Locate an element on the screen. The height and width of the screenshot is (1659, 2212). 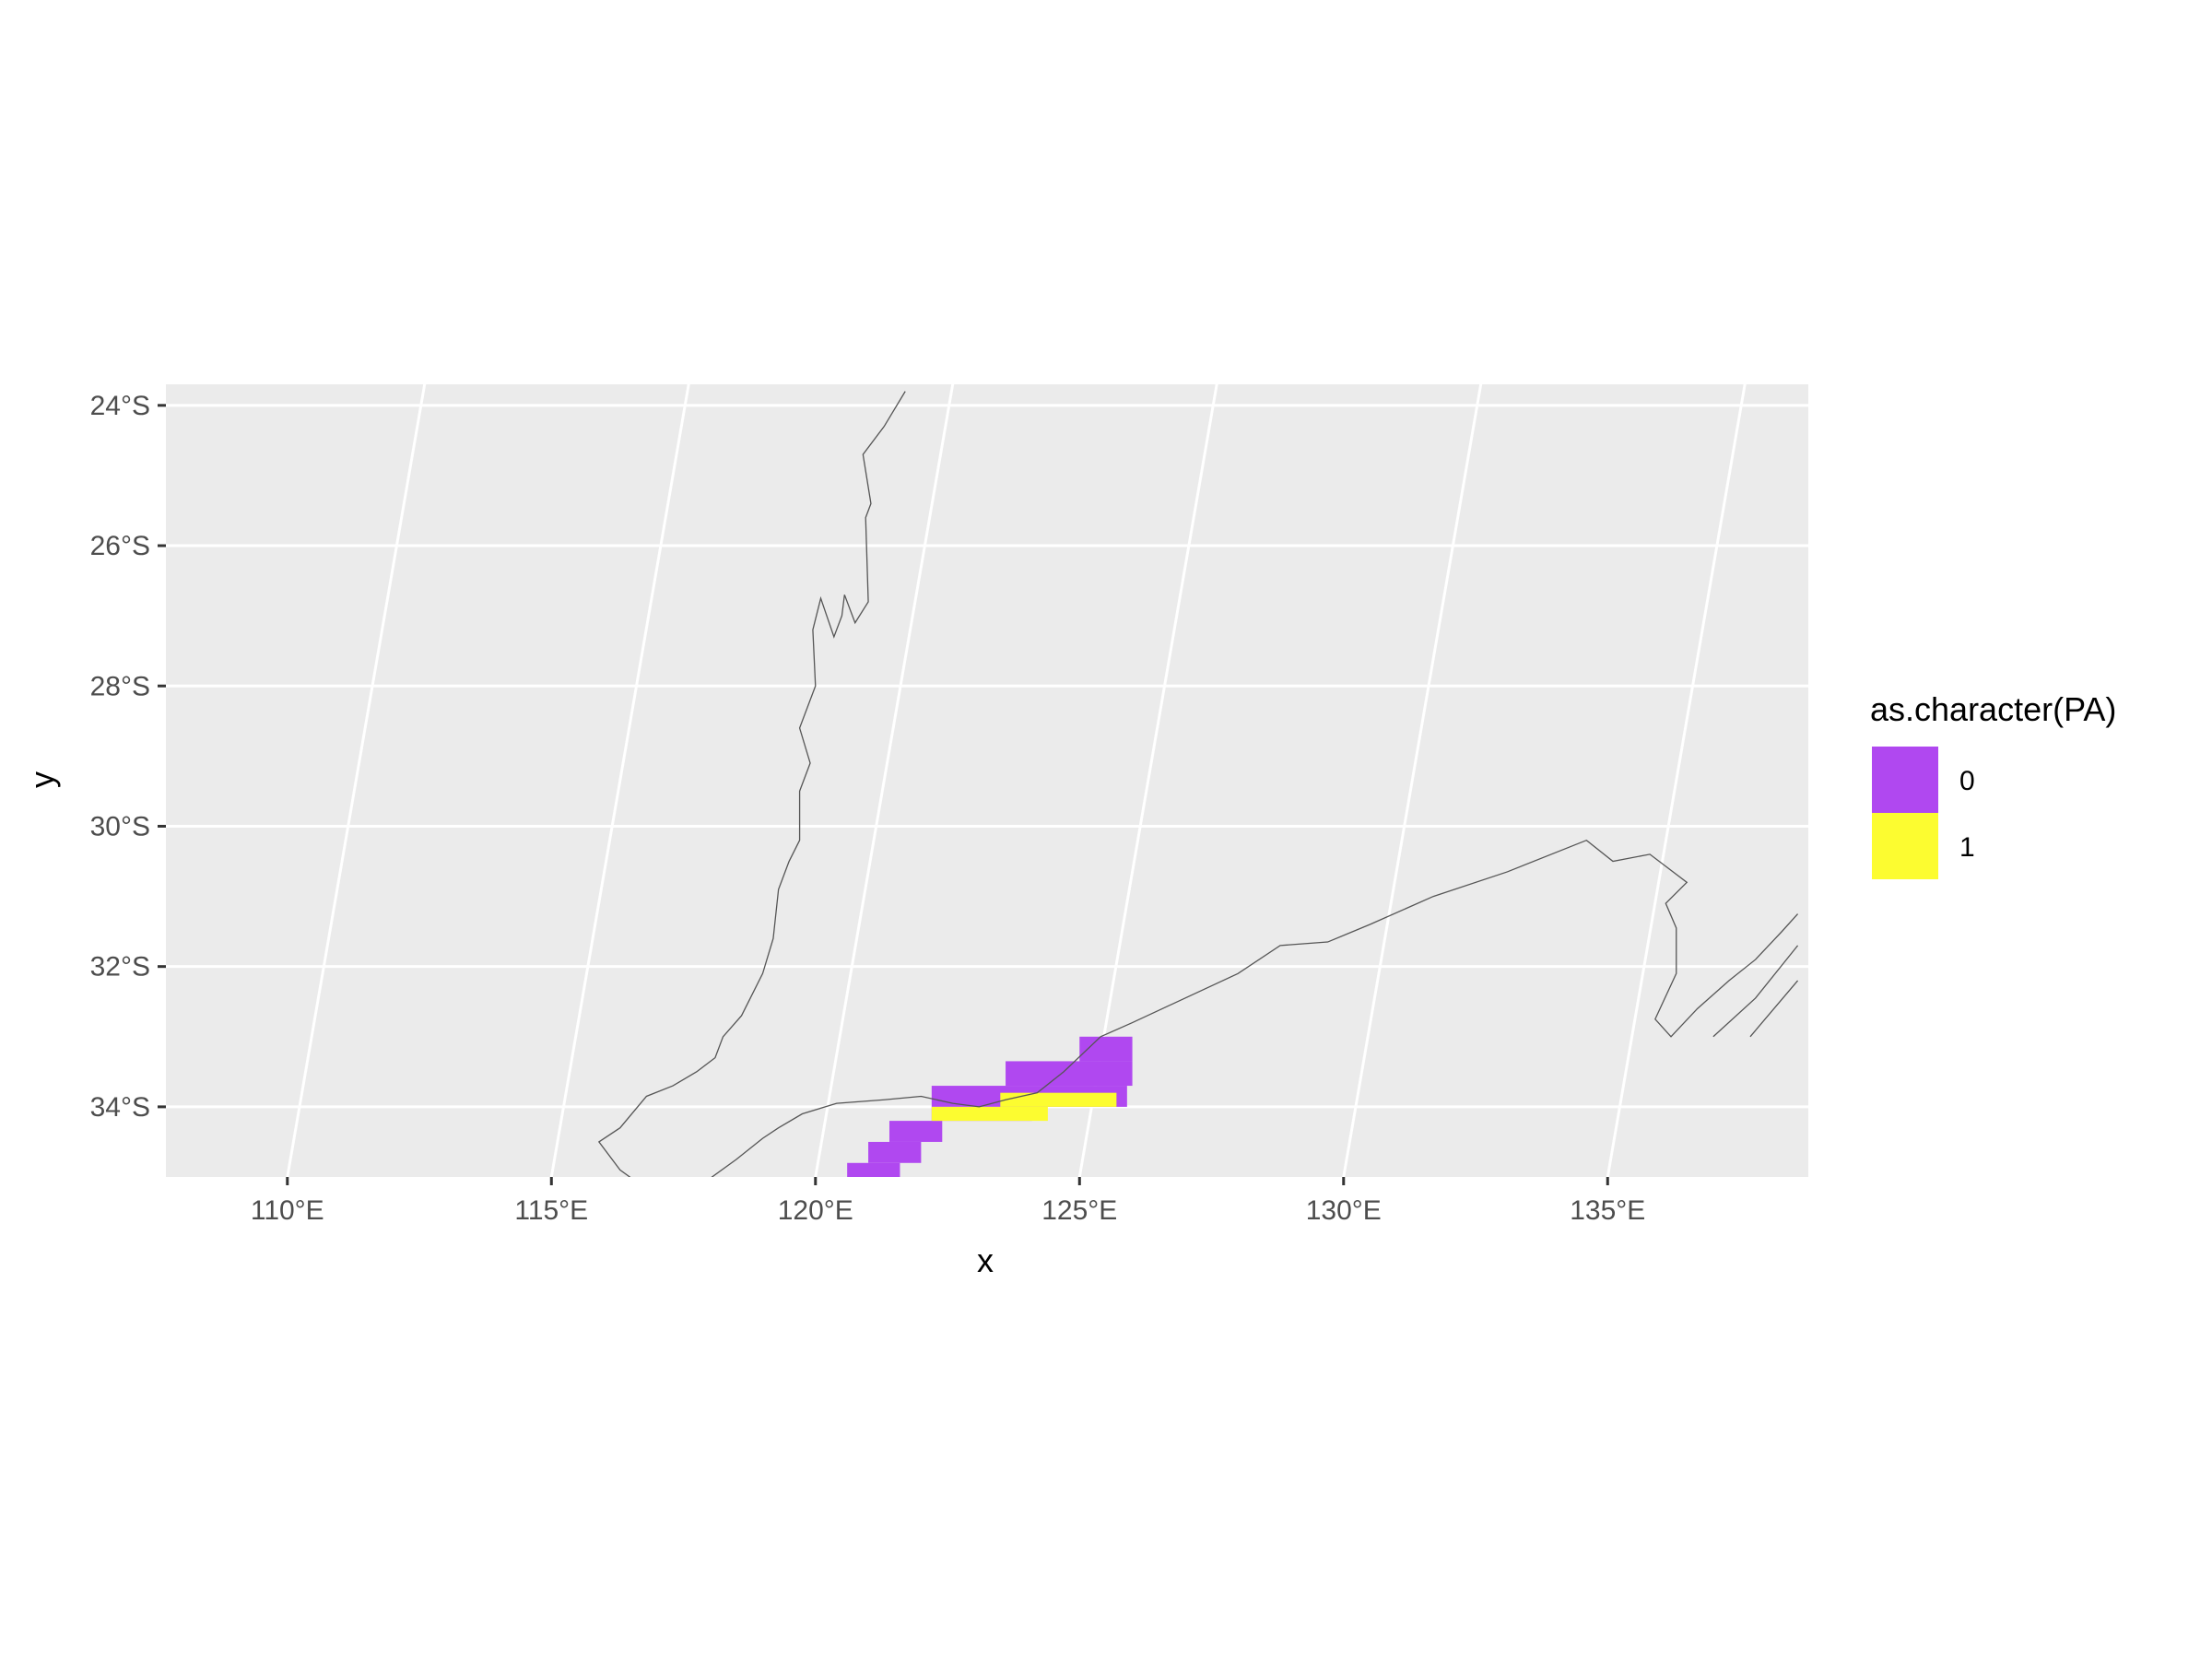
legend-keys: 01 is located at coordinates (1923, 813).